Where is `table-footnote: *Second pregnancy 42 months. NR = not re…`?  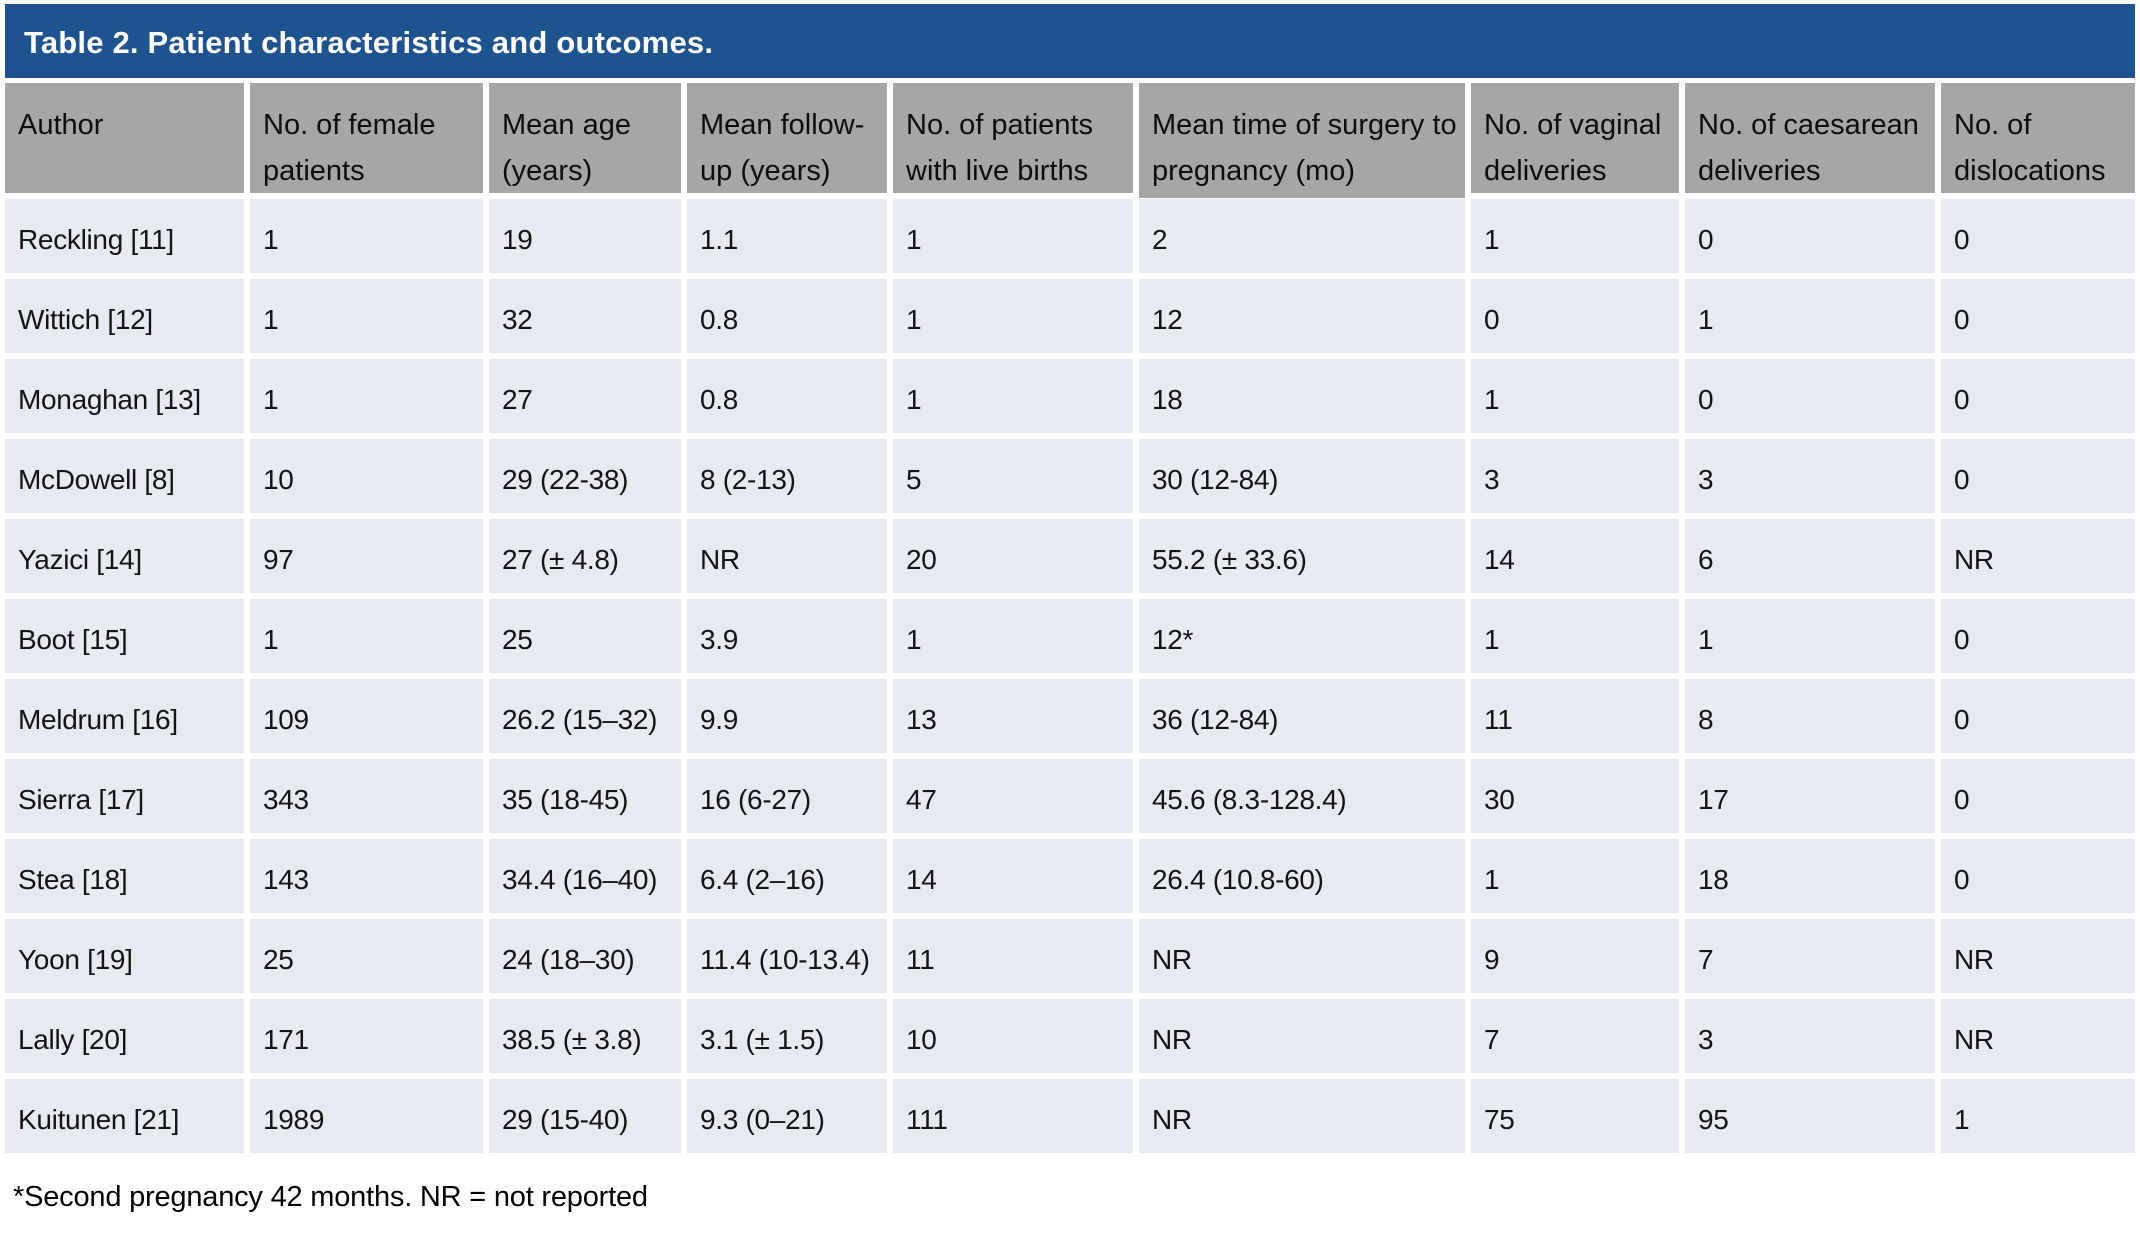 table-footnote: *Second pregnancy 42 months. NR = not re… is located at coordinates (330, 1197).